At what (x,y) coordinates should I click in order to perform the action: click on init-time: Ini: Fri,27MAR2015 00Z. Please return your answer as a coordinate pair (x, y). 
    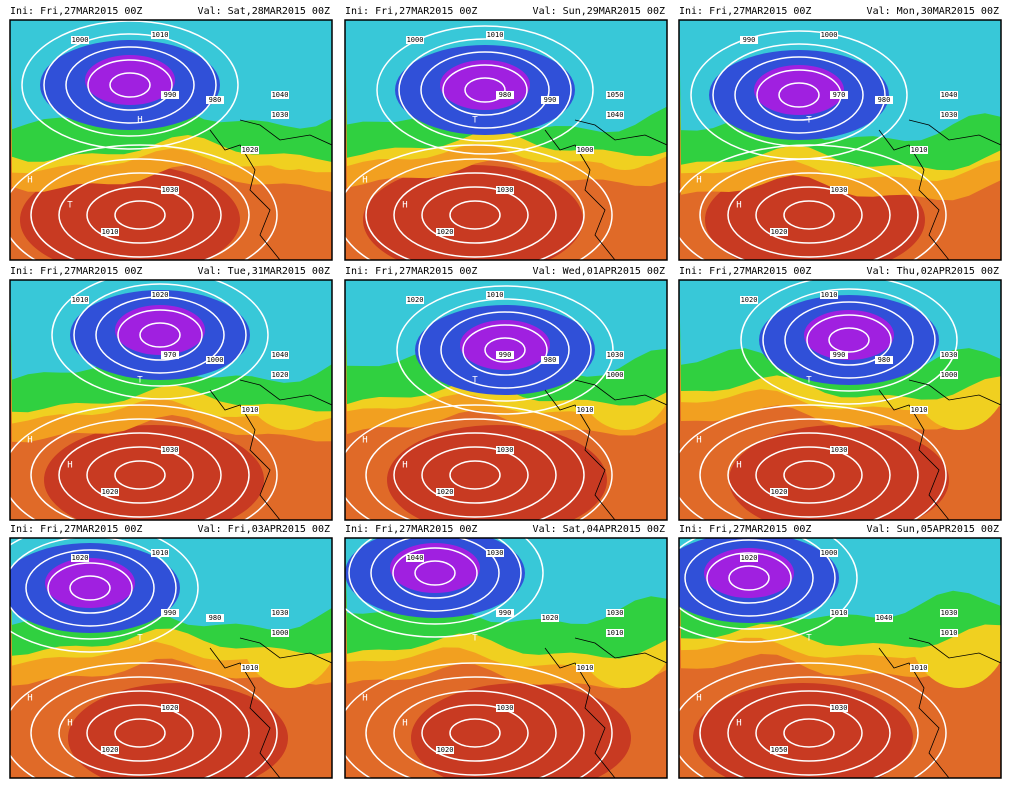
    Looking at the image, I should click on (76, 11).